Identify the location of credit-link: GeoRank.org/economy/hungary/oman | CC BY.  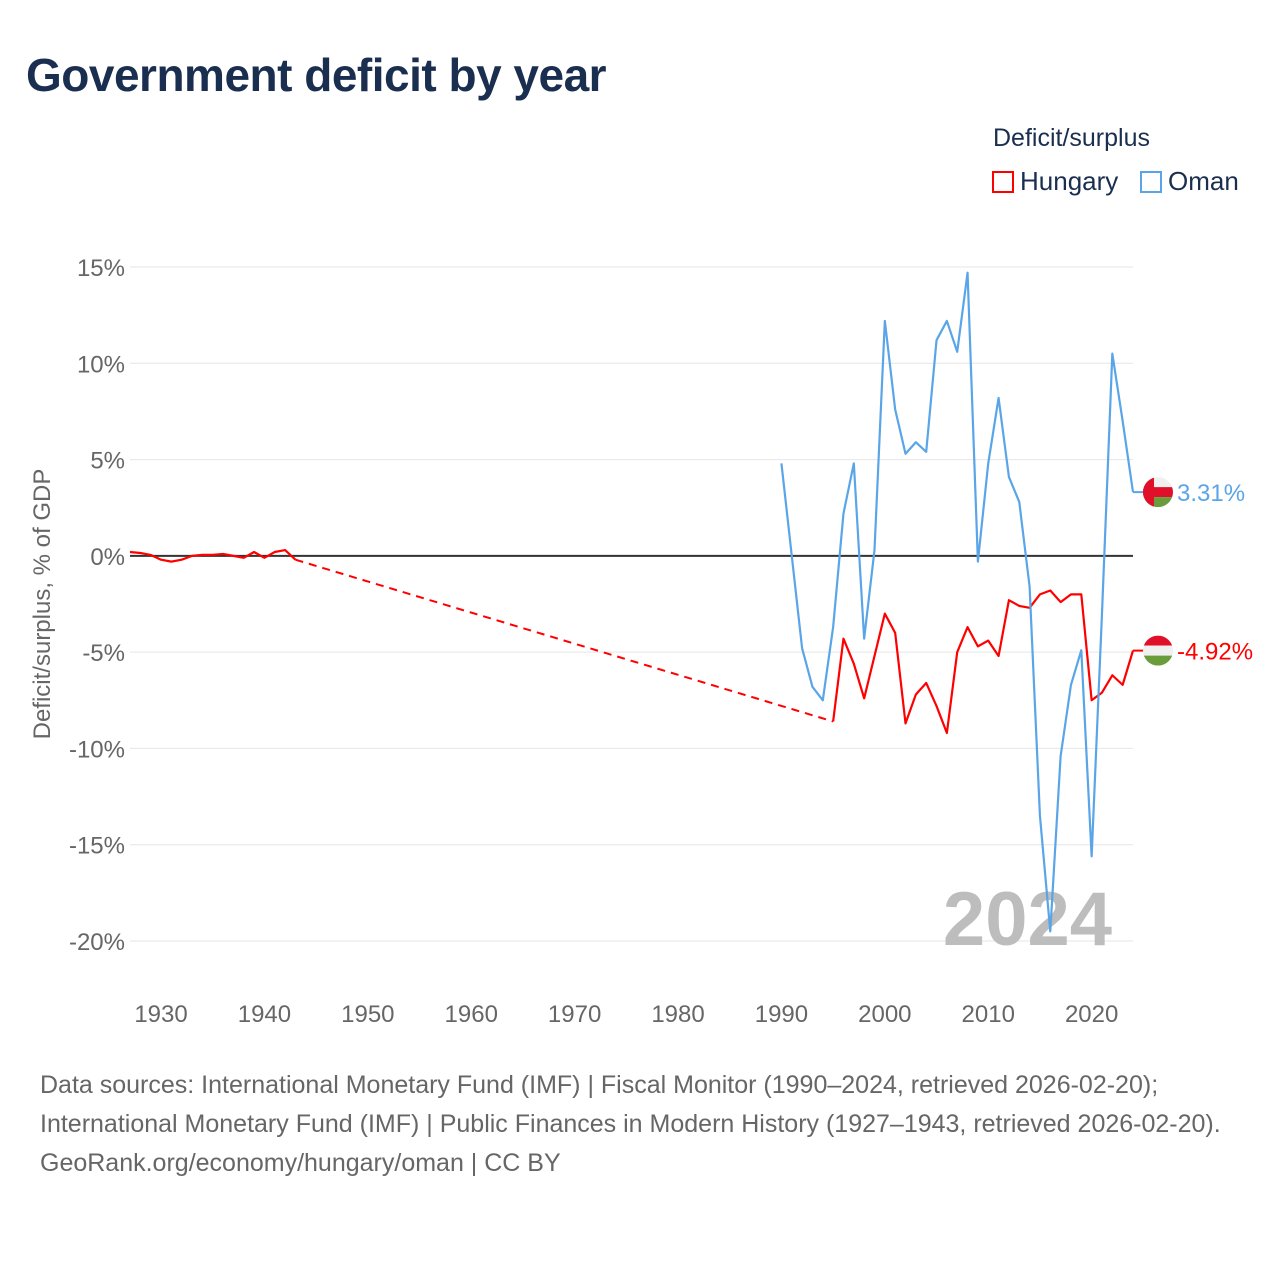
(300, 1163).